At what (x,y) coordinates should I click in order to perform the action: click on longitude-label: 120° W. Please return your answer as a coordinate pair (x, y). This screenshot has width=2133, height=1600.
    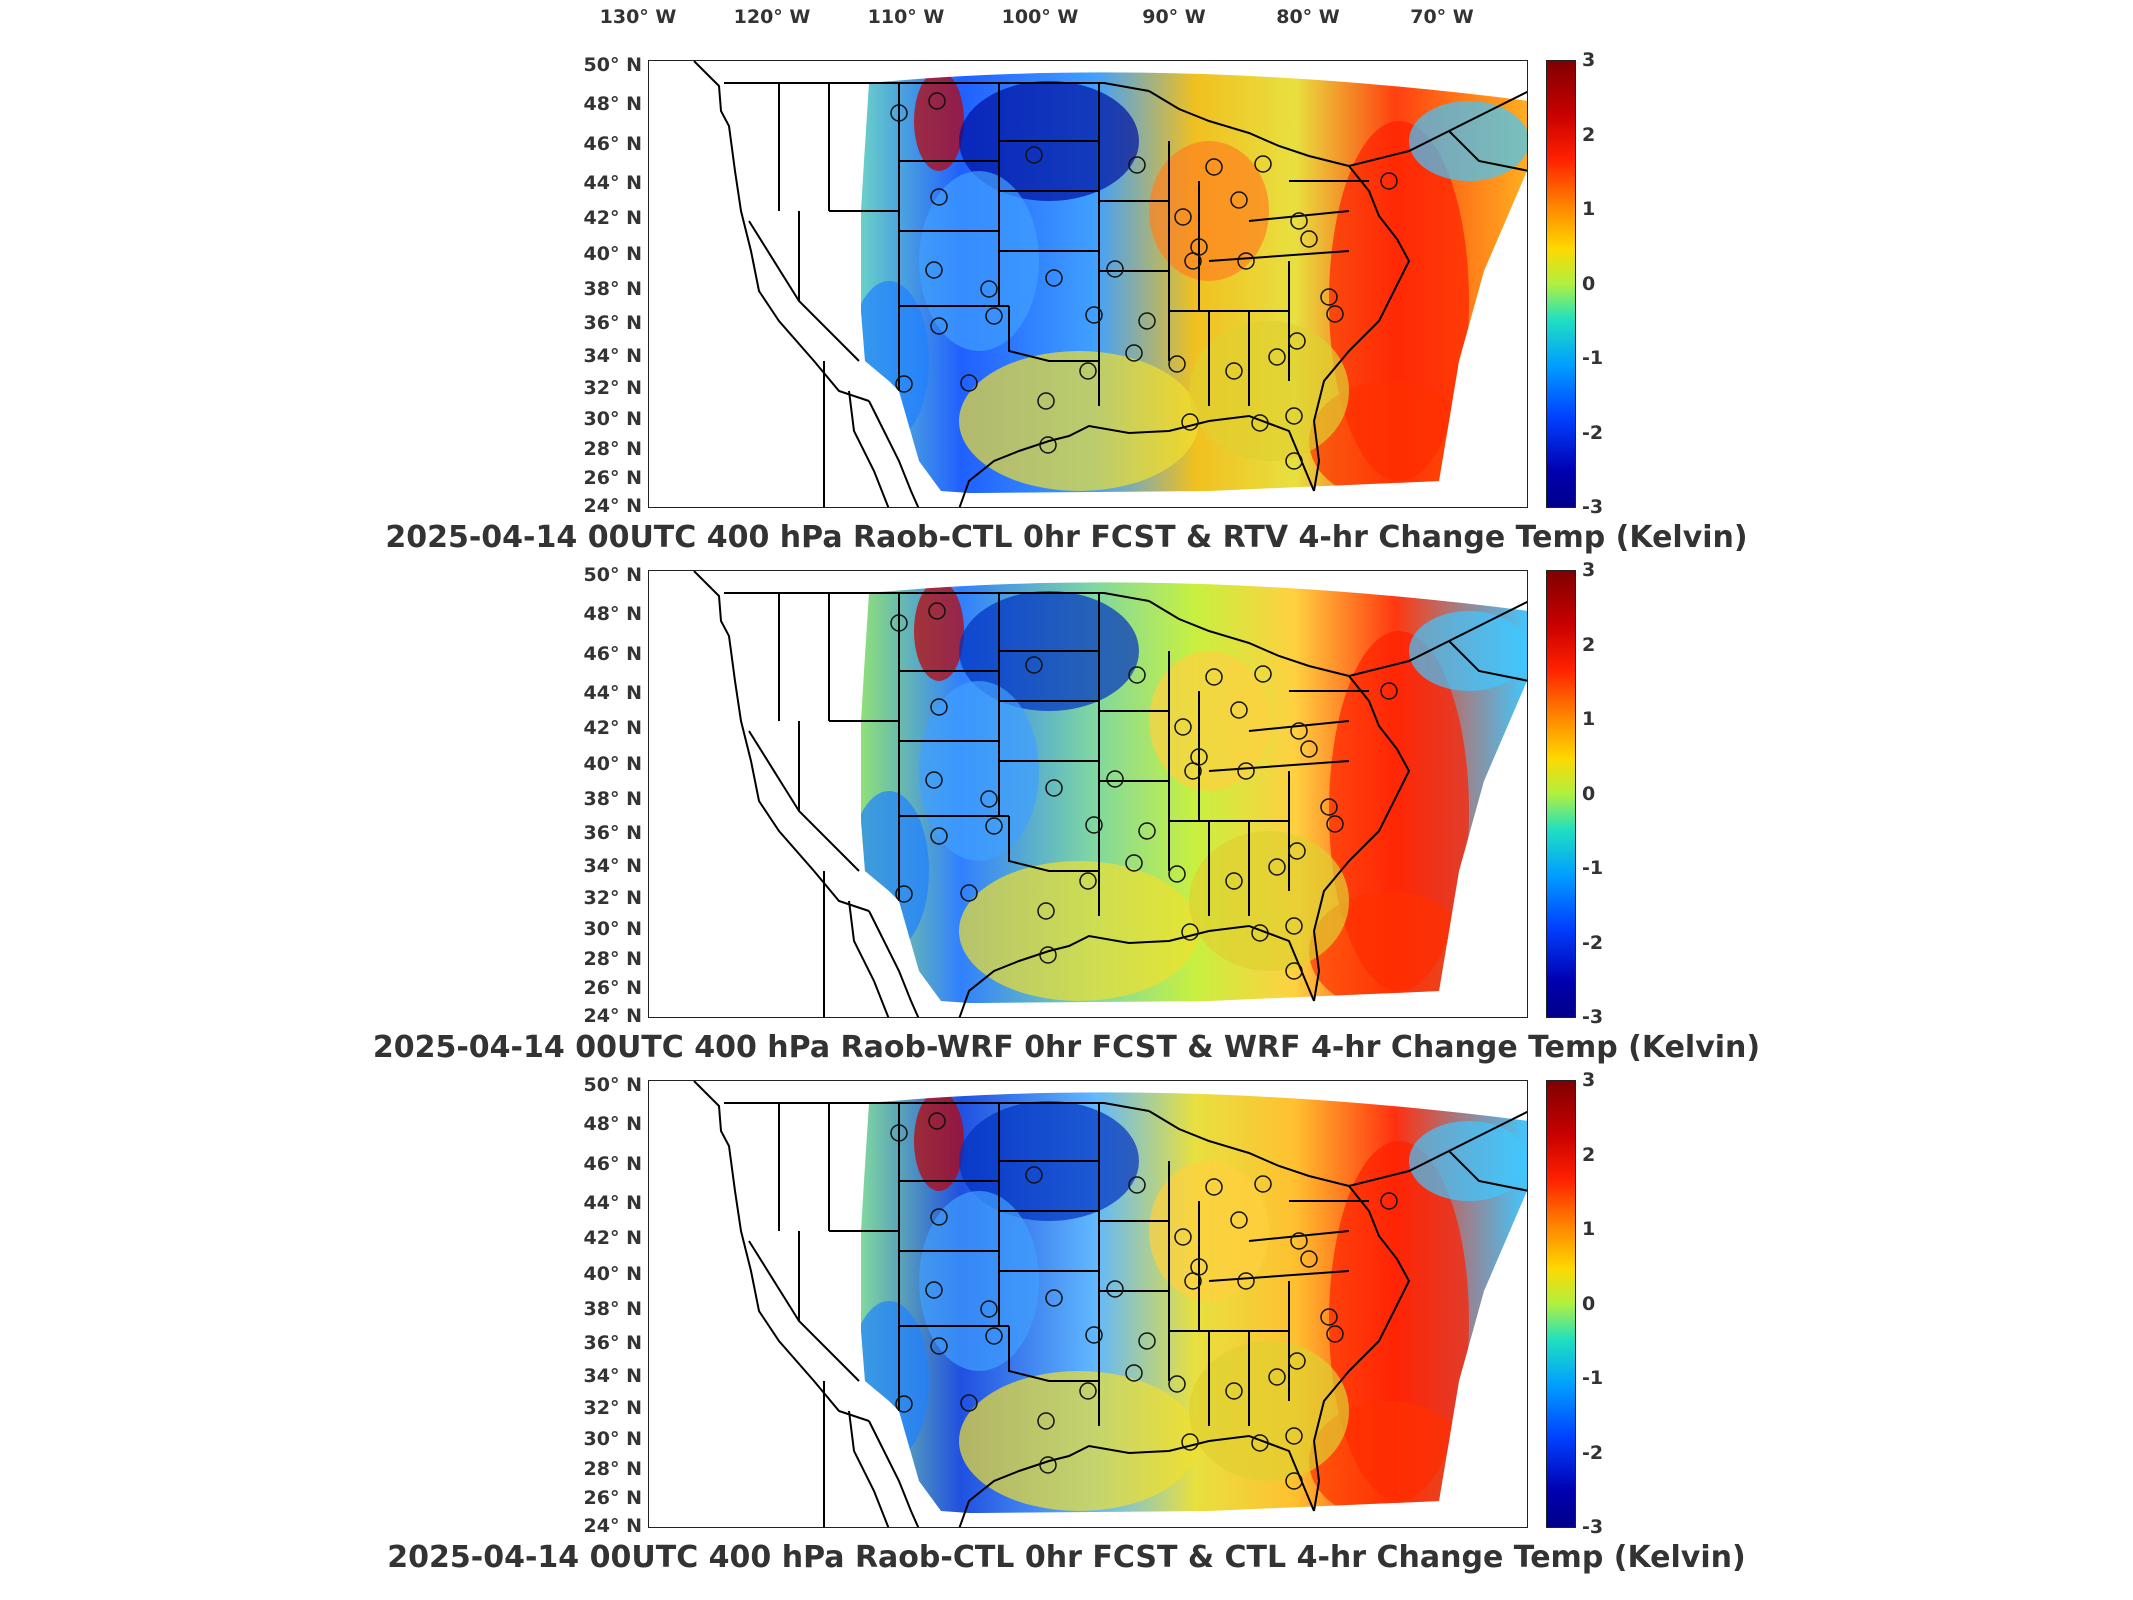
    Looking at the image, I should click on (772, 17).